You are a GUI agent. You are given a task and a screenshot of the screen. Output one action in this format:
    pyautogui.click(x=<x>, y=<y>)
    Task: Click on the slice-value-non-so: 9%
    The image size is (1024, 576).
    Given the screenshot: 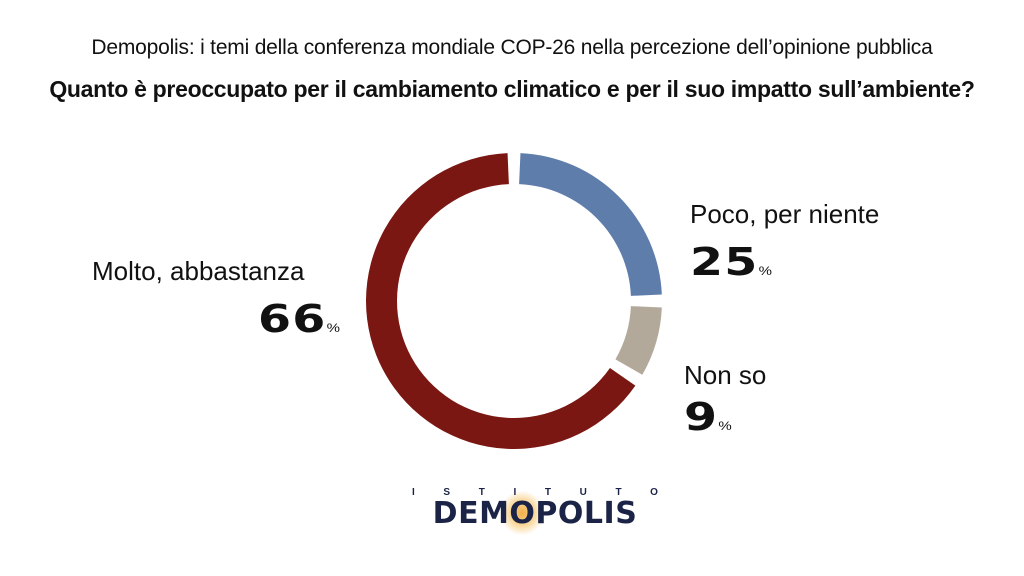 What is the action you would take?
    pyautogui.click(x=708, y=417)
    